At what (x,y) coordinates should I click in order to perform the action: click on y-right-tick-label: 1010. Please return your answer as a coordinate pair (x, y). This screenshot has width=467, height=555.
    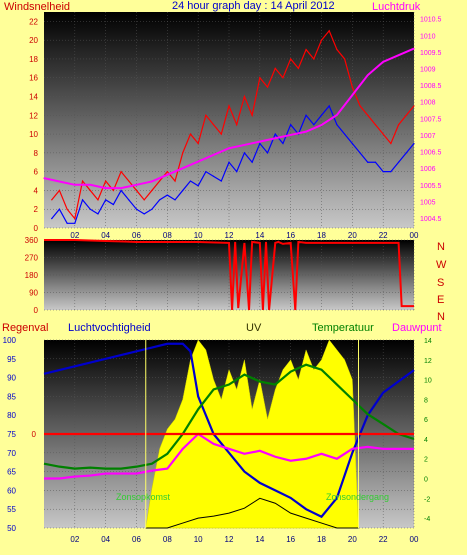
    Looking at the image, I should click on (428, 36).